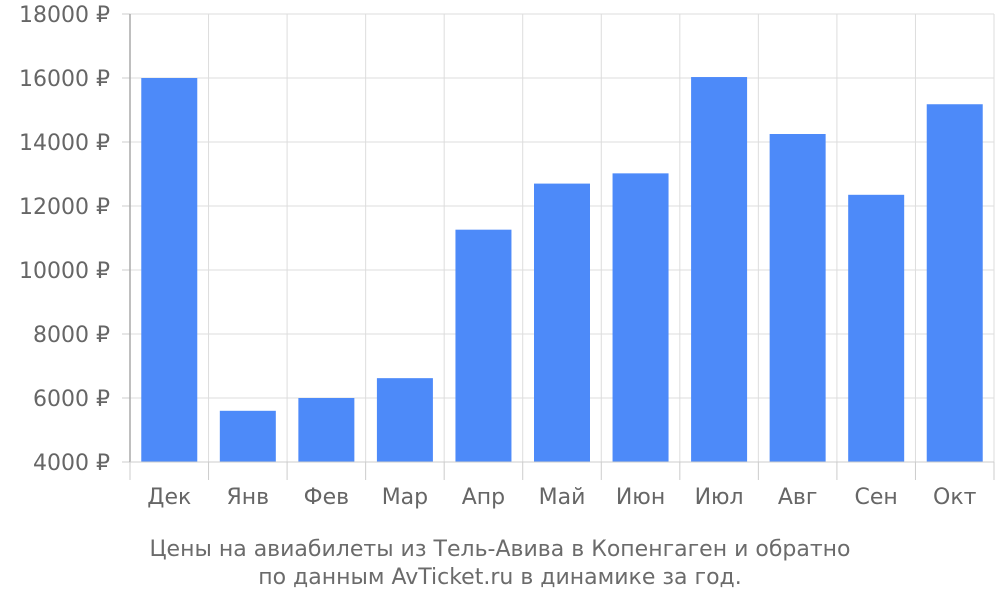 Image resolution: width=1000 pixels, height=600 pixels. Describe the element at coordinates (798, 497) in the screenshot. I see `x-tick-label: Авг` at that location.